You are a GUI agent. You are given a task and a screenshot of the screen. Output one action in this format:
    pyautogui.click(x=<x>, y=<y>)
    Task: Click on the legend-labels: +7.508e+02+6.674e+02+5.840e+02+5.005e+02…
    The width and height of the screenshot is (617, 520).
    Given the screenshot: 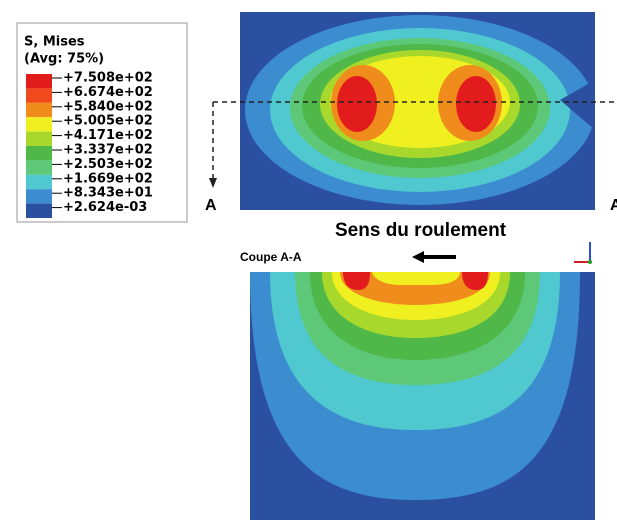 What is the action you would take?
    pyautogui.click(x=102, y=143)
    